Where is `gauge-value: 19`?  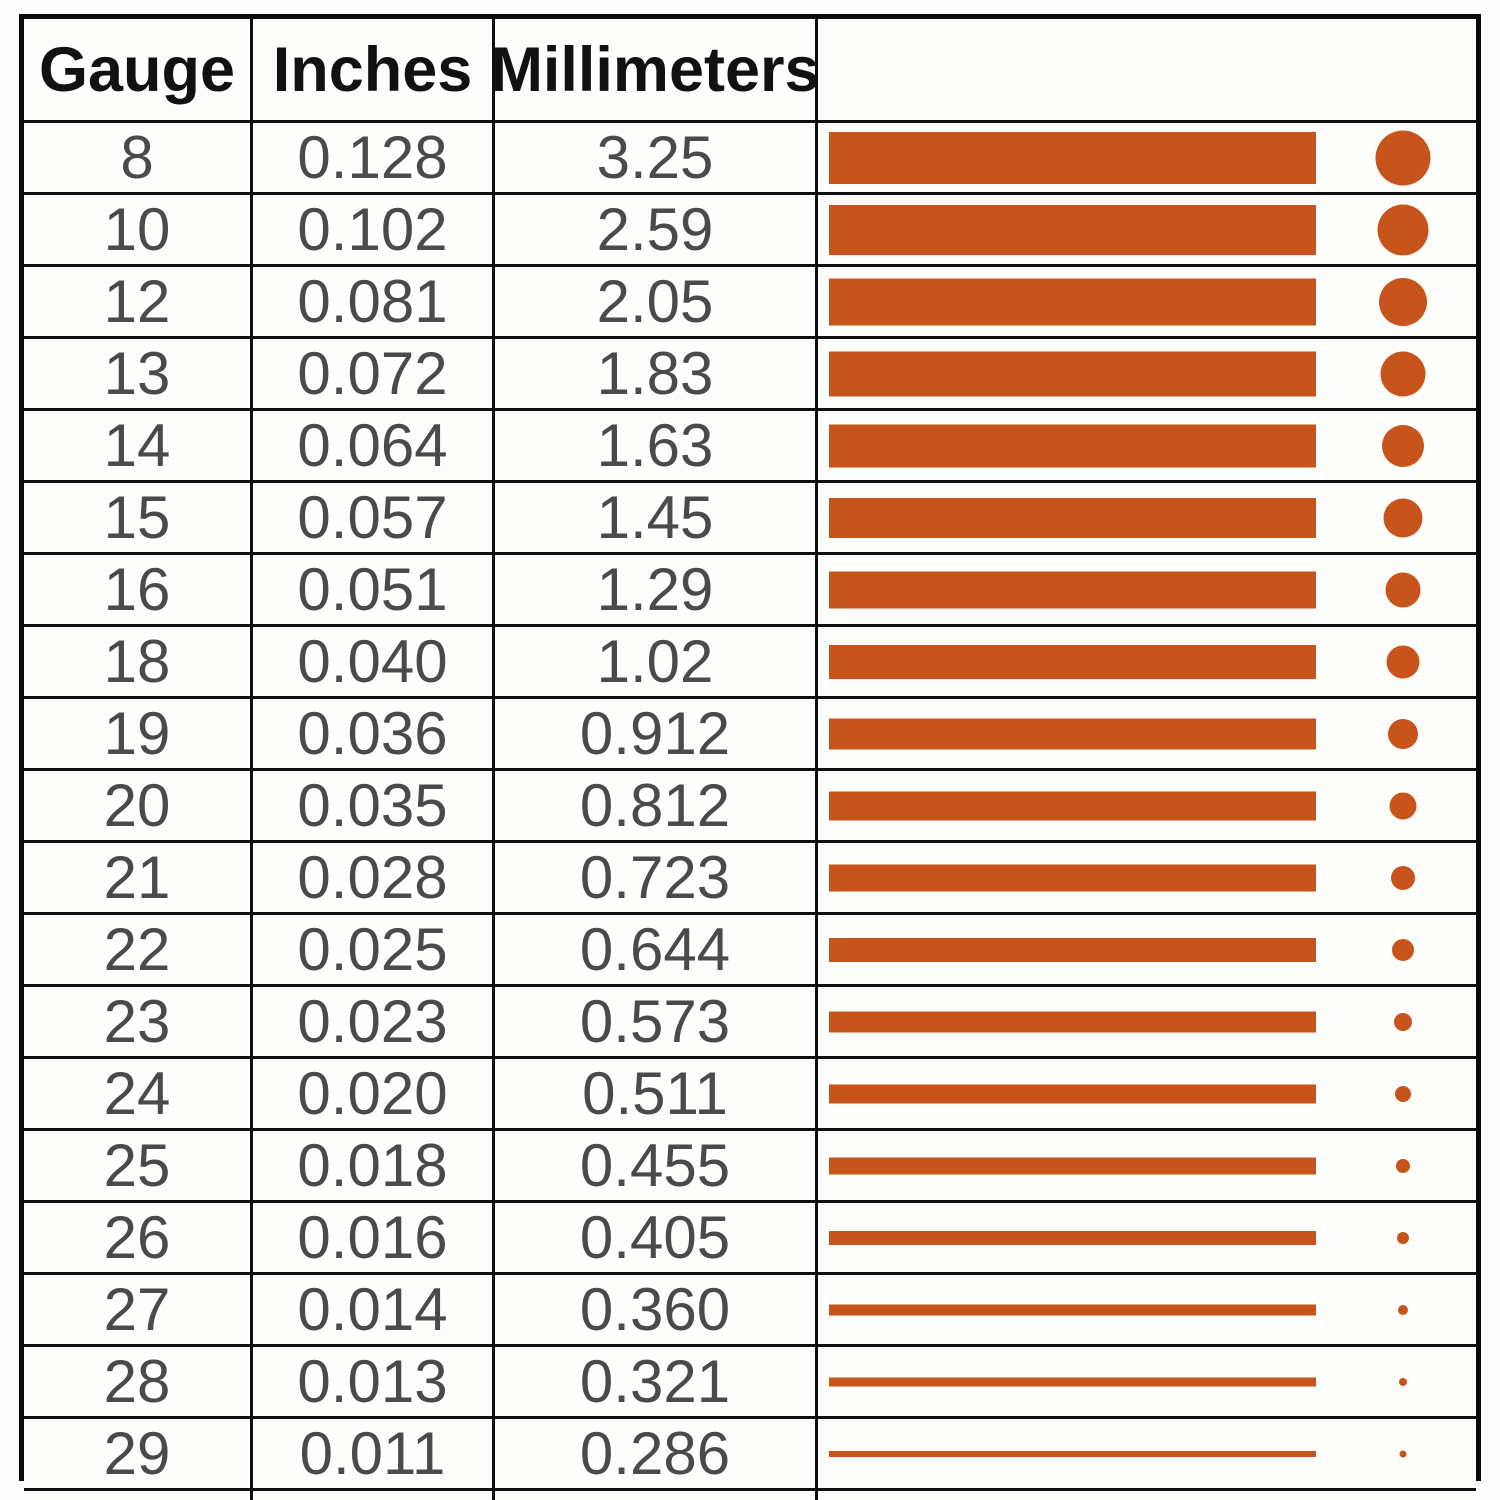 gauge-value: 19 is located at coordinates (138, 735).